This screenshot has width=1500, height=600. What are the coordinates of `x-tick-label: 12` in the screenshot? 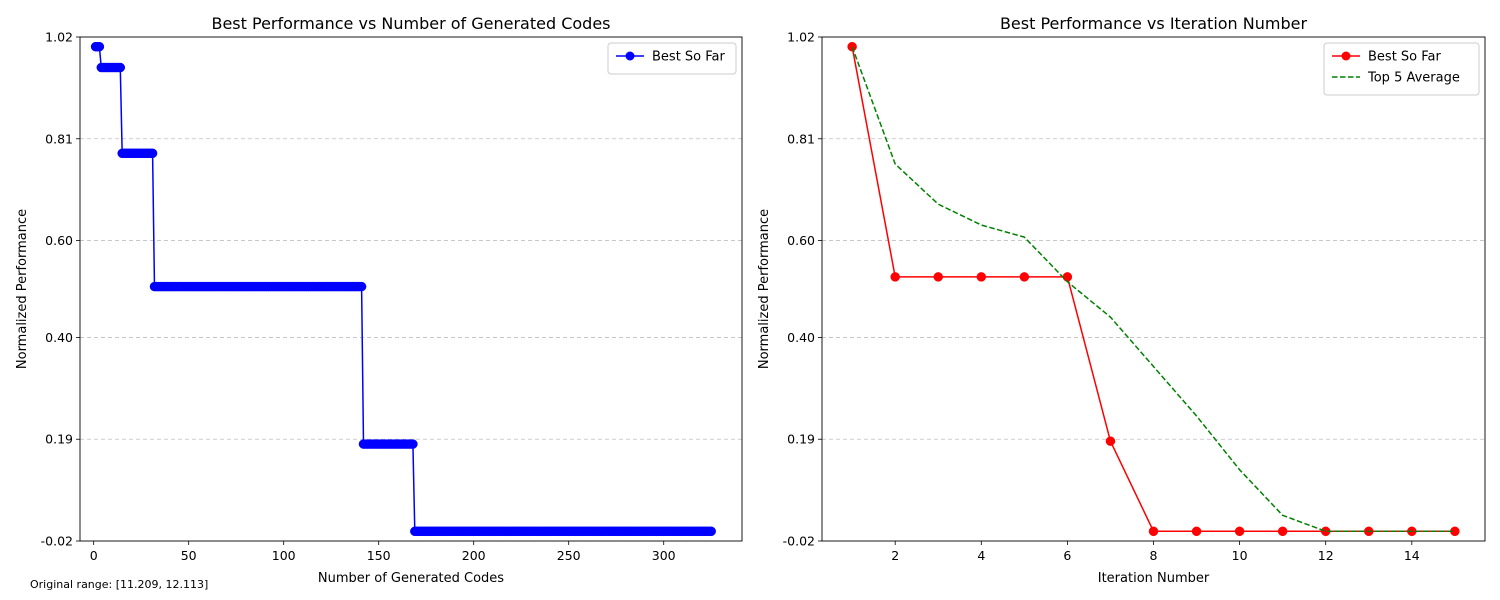 It's located at (1326, 555).